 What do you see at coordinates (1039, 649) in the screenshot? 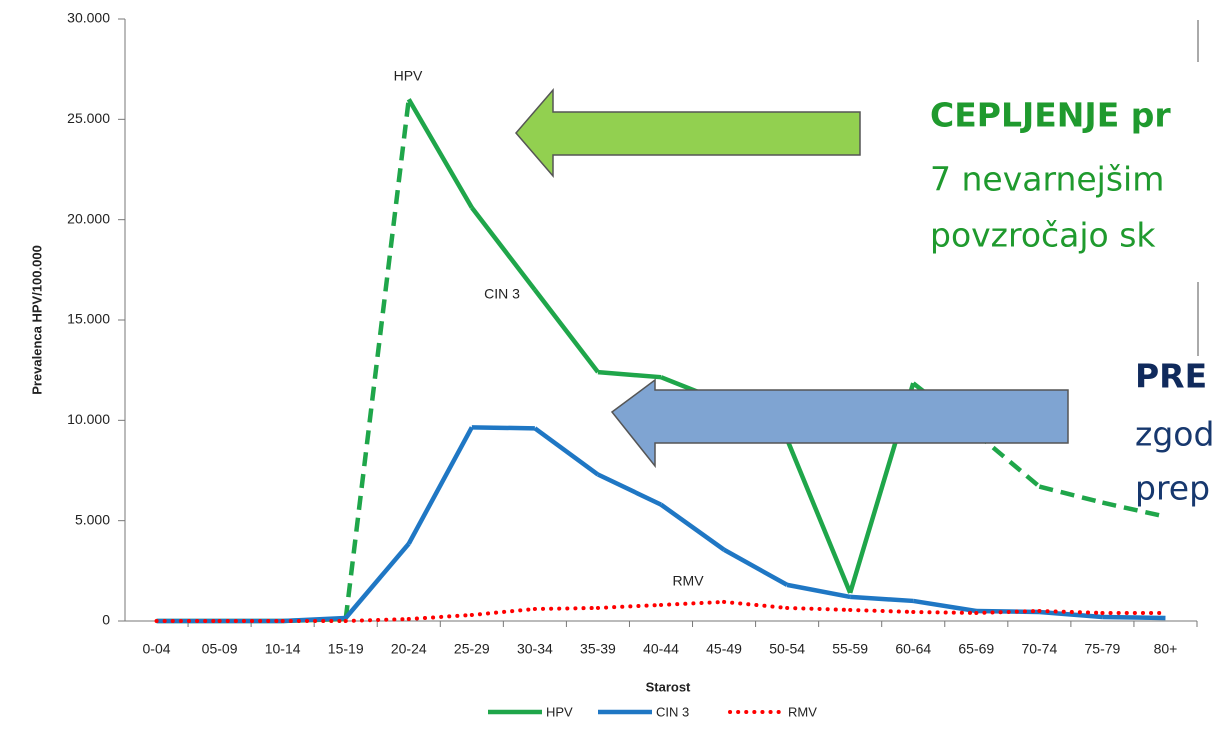
I see `x-tick-label: 70-74` at bounding box center [1039, 649].